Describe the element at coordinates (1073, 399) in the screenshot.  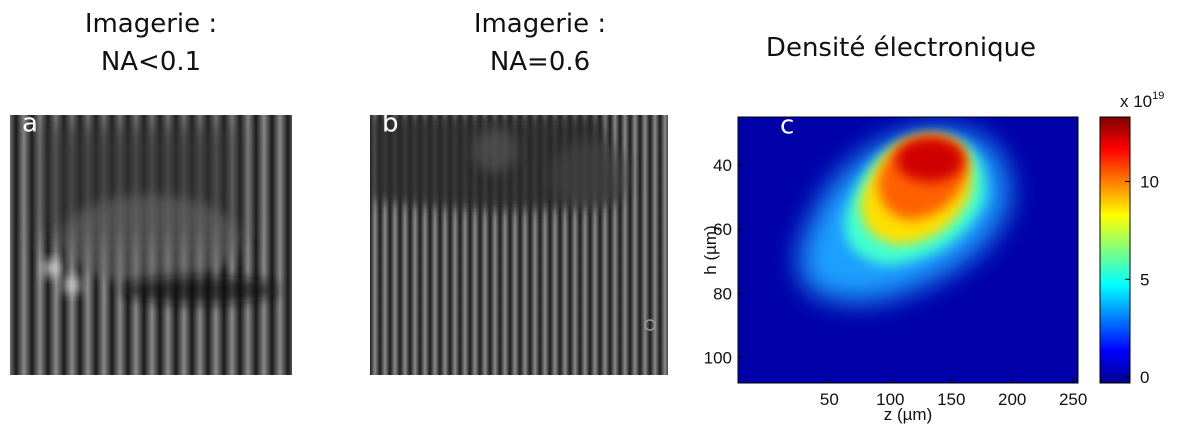
I see `x-tick-label: 250` at that location.